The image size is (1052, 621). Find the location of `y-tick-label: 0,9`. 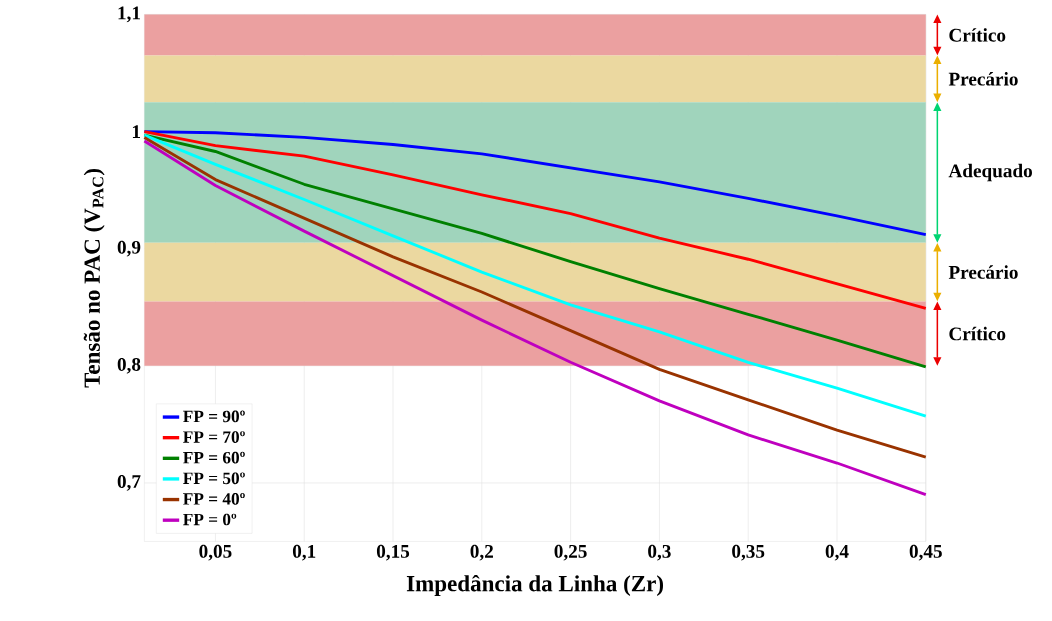

y-tick-label: 0,9 is located at coordinates (129, 248).